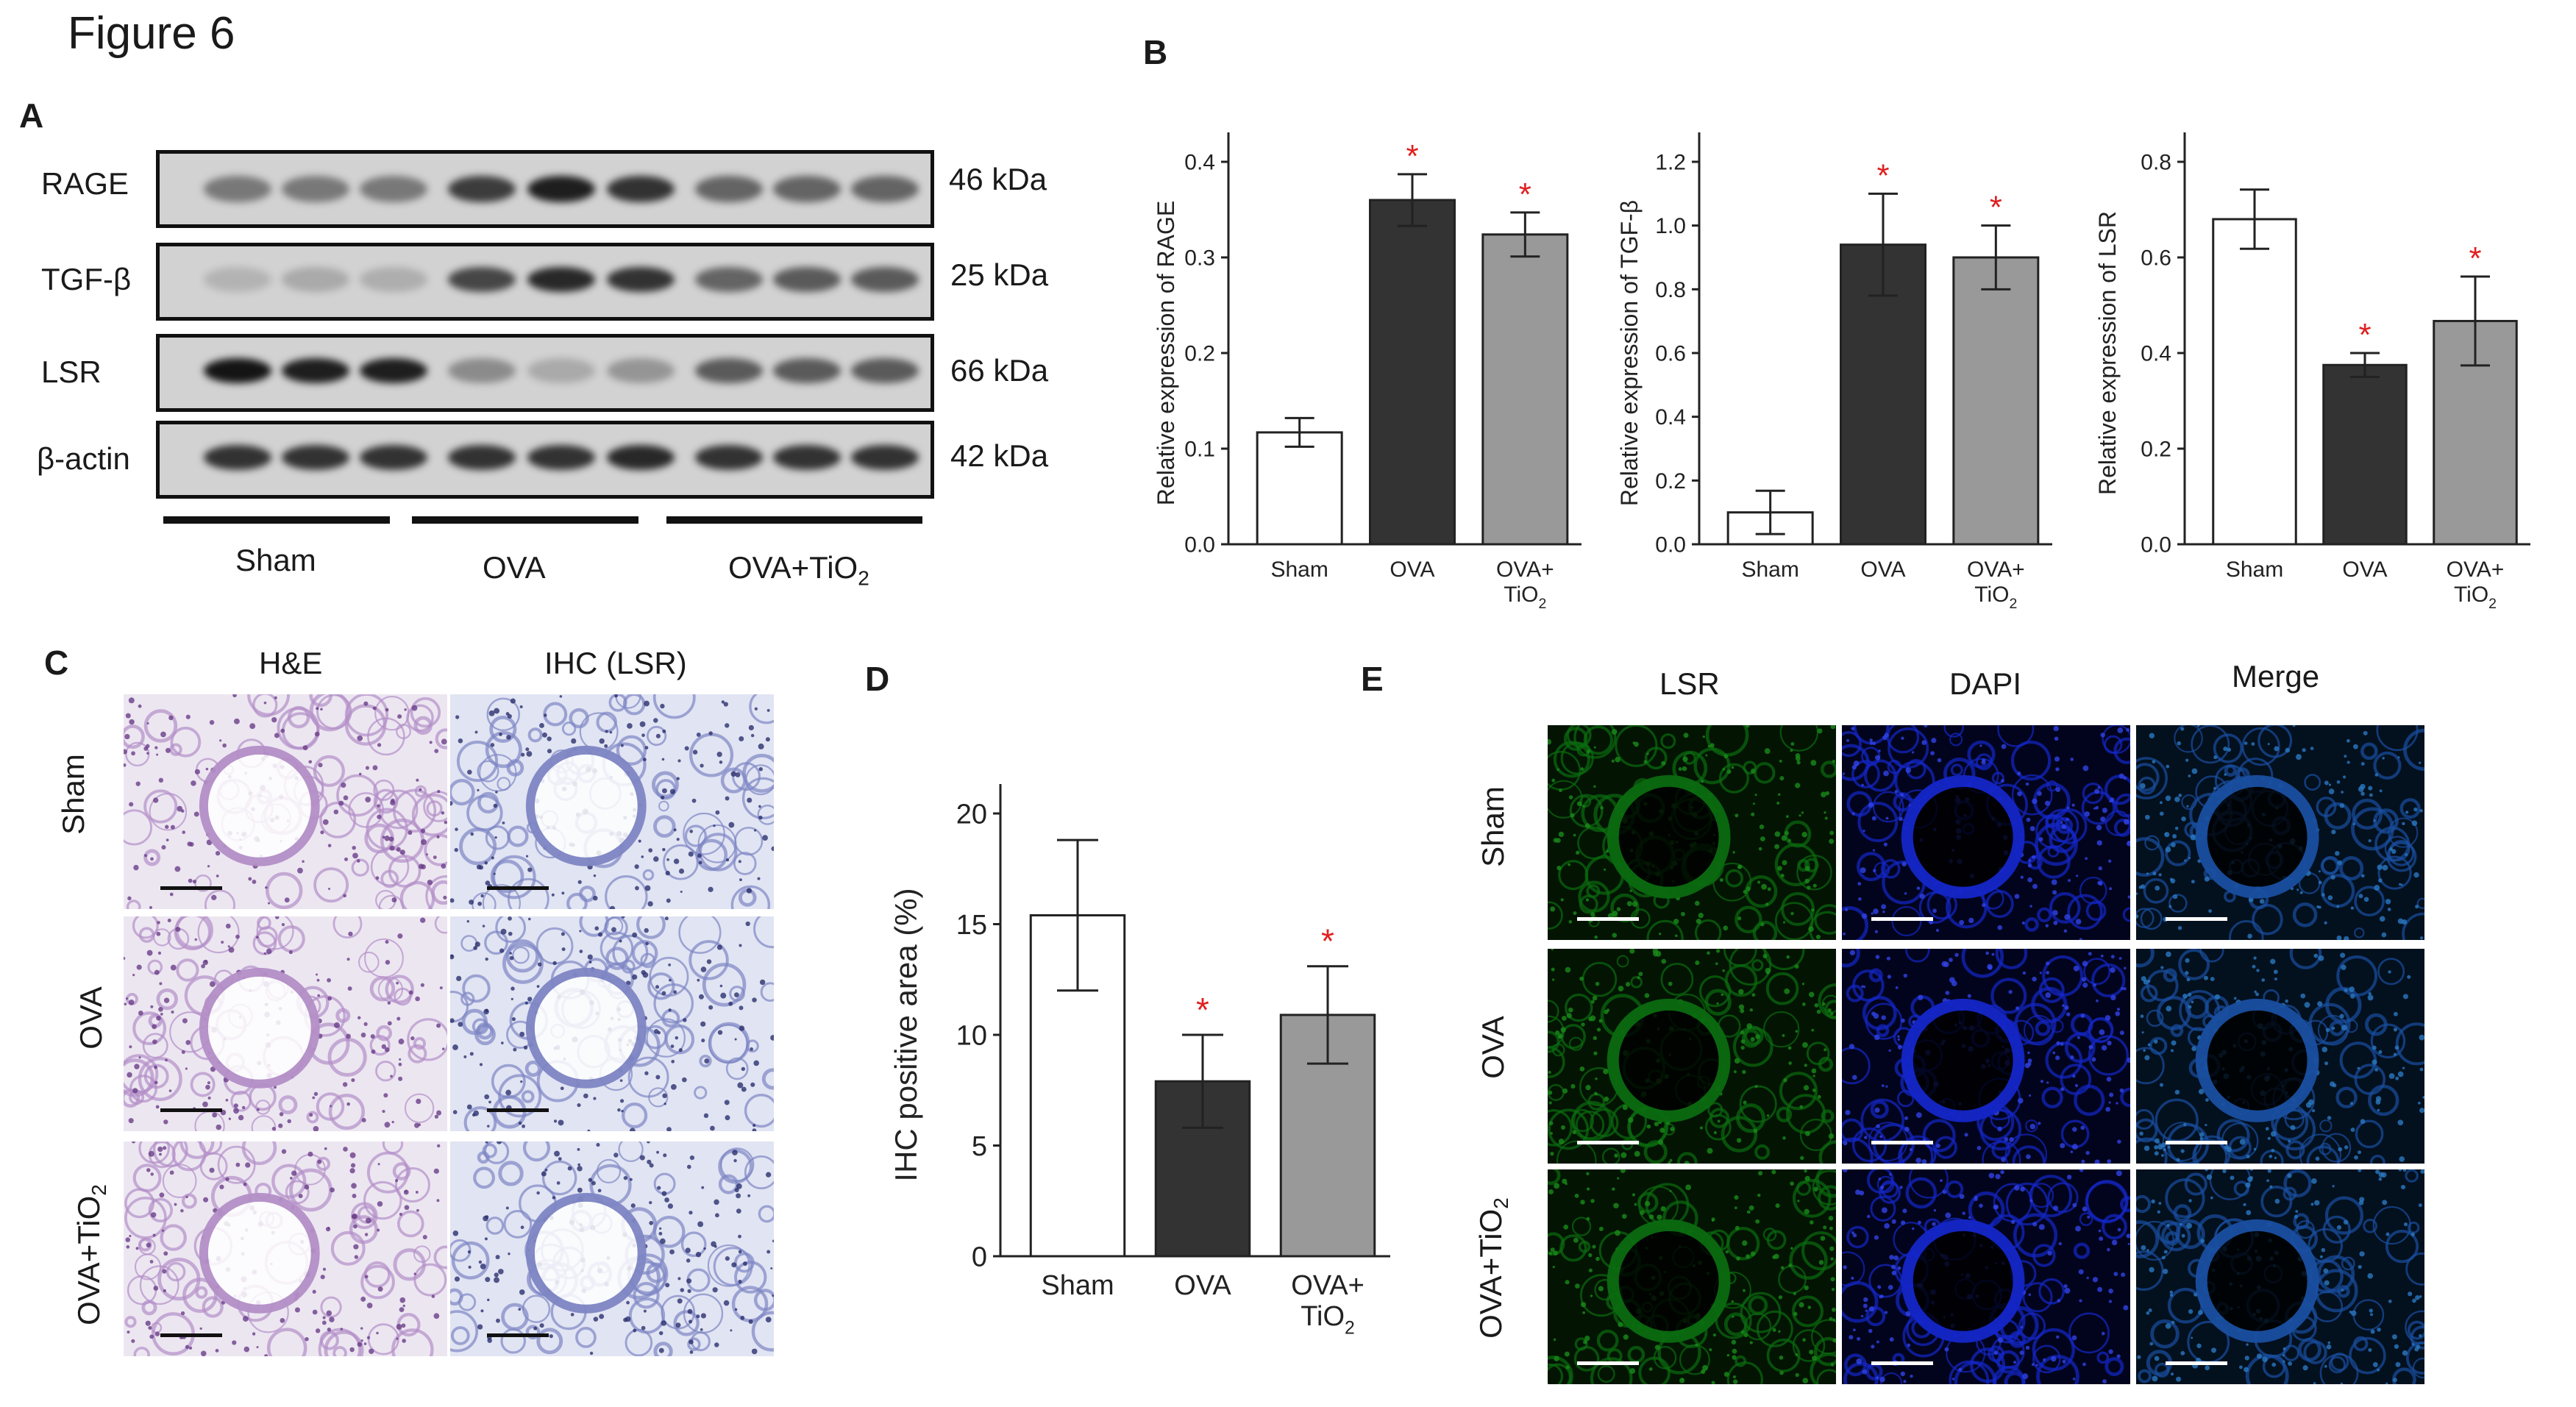 This screenshot has width=2576, height=1407. What do you see at coordinates (1629, 353) in the screenshot?
I see `y-axis-label: Relative expression of TGF-β` at bounding box center [1629, 353].